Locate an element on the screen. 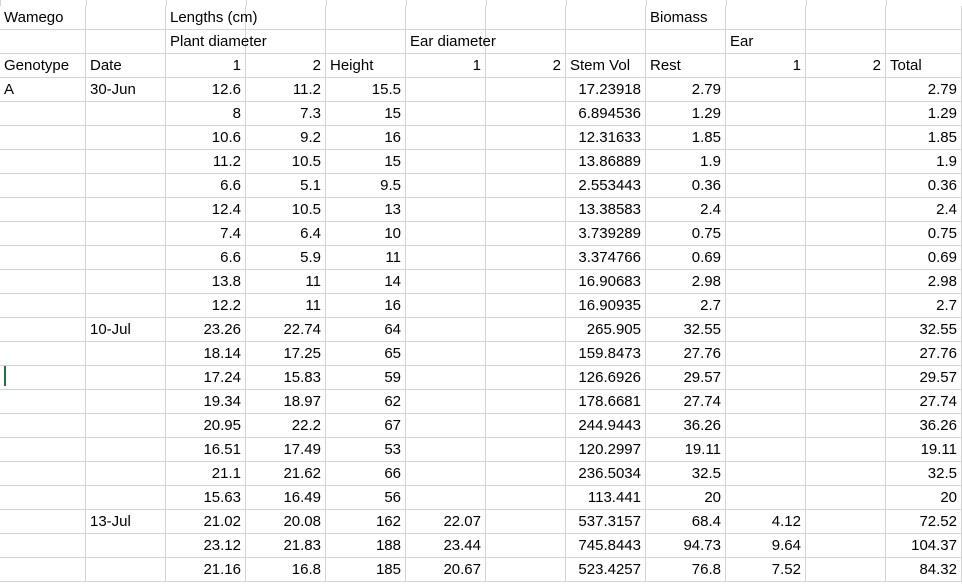 The height and width of the screenshot is (585, 962). cell: 10.5 is located at coordinates (286, 210).